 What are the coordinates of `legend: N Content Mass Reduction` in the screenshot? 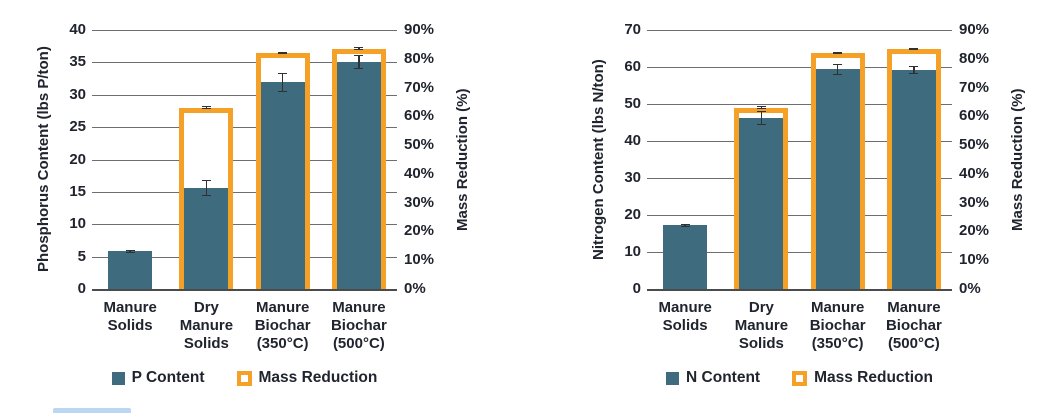 It's located at (799, 378).